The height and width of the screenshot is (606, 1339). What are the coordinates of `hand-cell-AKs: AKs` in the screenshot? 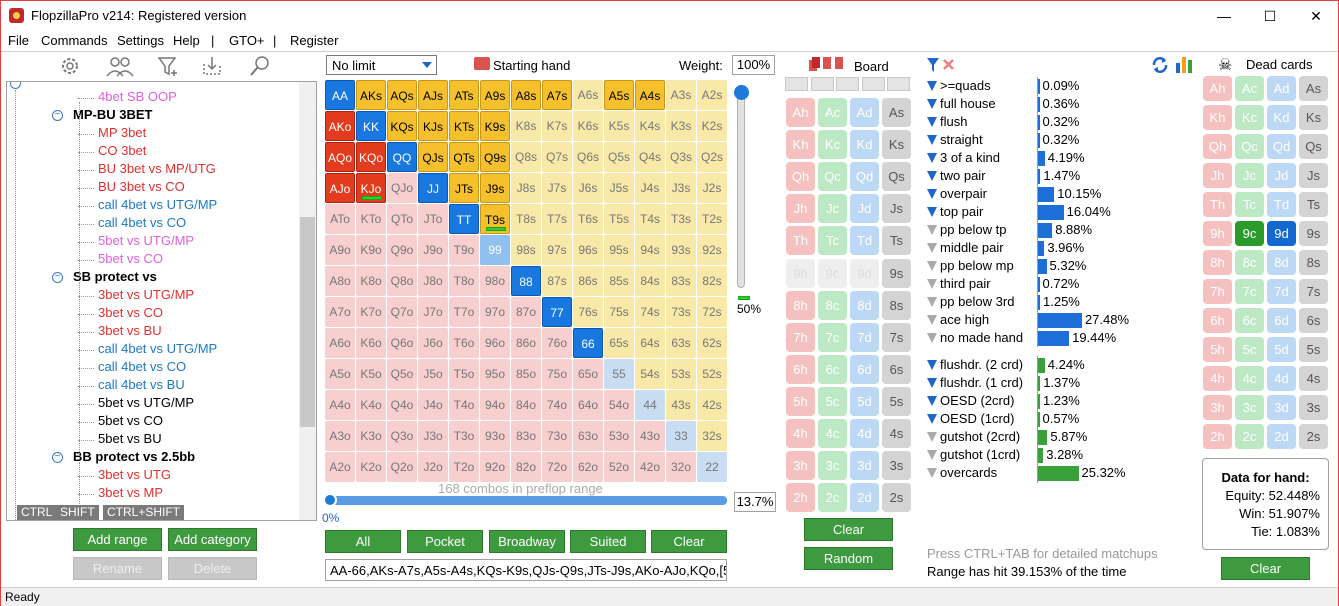 It's located at (371, 95).